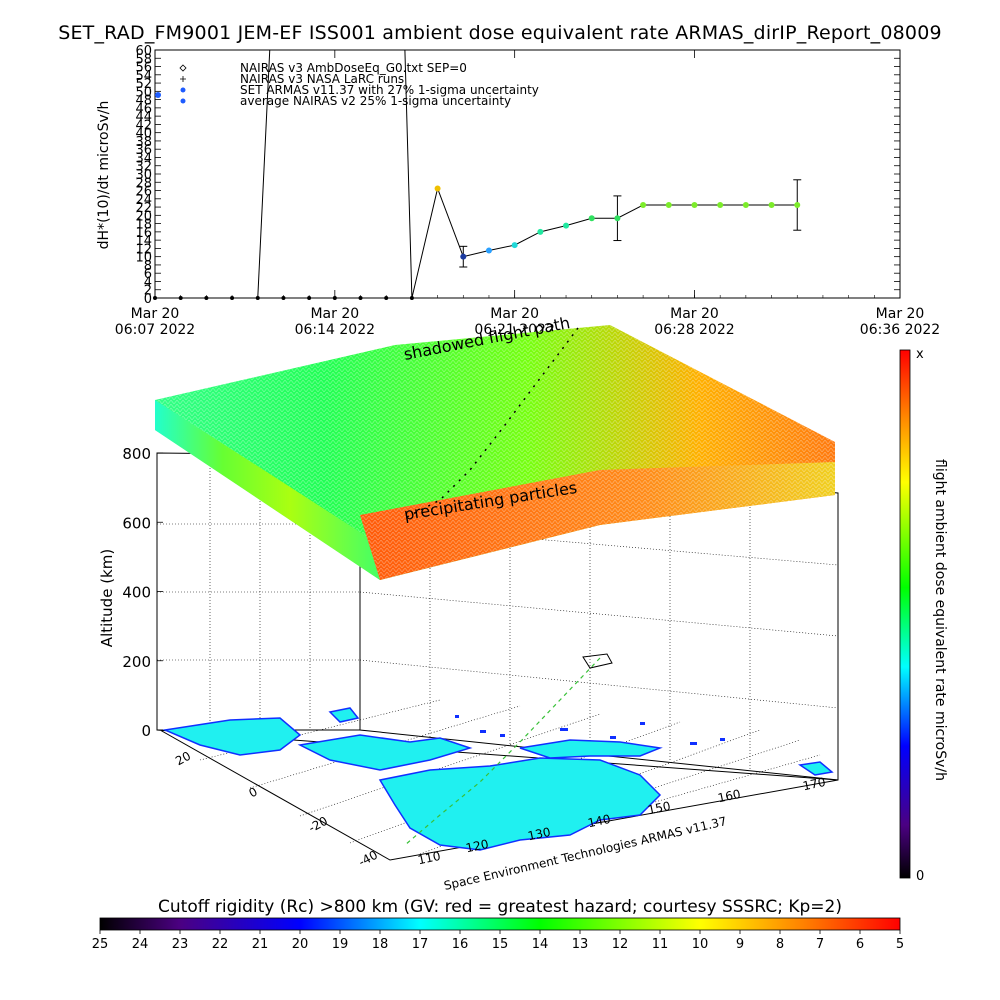 The height and width of the screenshot is (1000, 1000). I want to click on longitude-tick-label: 150, so click(659, 808).